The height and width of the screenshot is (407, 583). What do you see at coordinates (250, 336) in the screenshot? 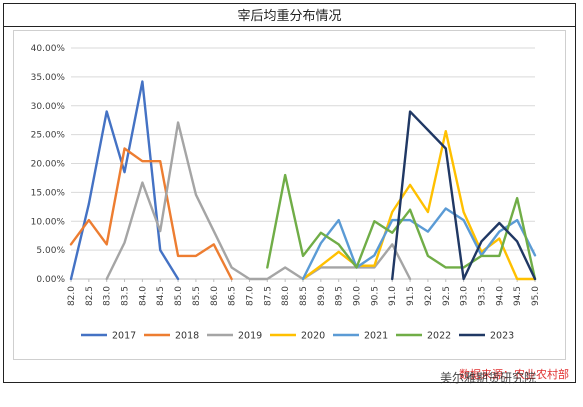
I see `legend-label-2019: 2019` at bounding box center [250, 336].